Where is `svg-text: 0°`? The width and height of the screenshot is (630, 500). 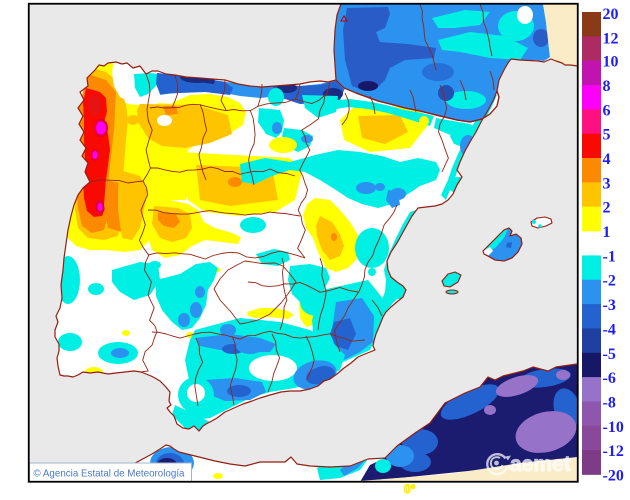 svg-text: 0° is located at coordinates (410, 489).